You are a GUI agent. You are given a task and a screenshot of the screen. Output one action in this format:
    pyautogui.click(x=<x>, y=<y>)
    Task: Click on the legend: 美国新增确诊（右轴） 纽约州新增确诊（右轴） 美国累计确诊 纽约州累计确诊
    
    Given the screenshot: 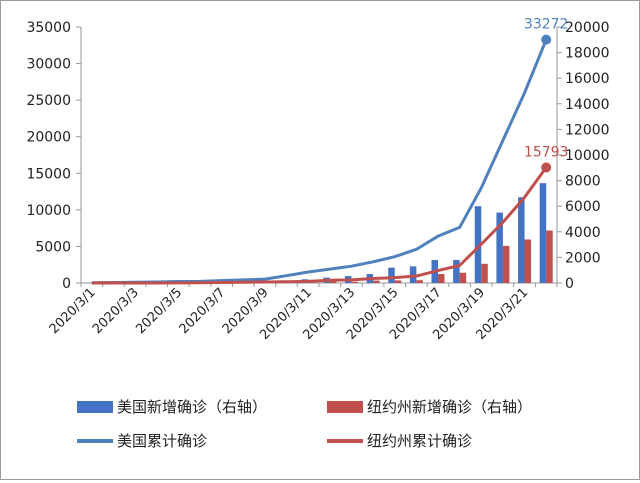 What is the action you would take?
    pyautogui.click(x=304, y=424)
    